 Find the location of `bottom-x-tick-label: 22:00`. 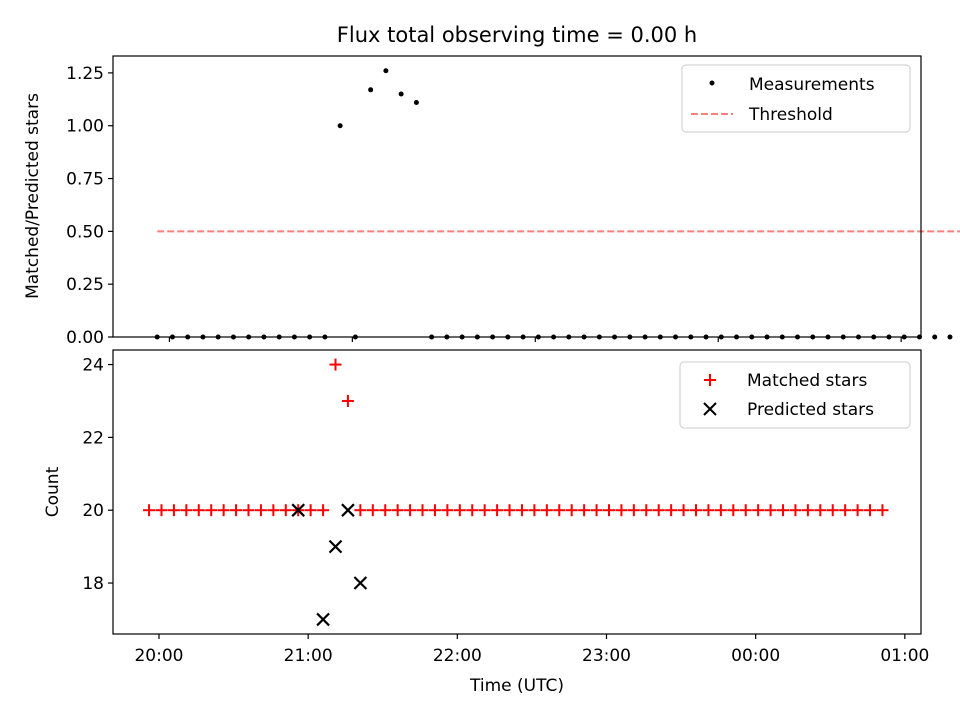

bottom-x-tick-label: 22:00 is located at coordinates (457, 656).